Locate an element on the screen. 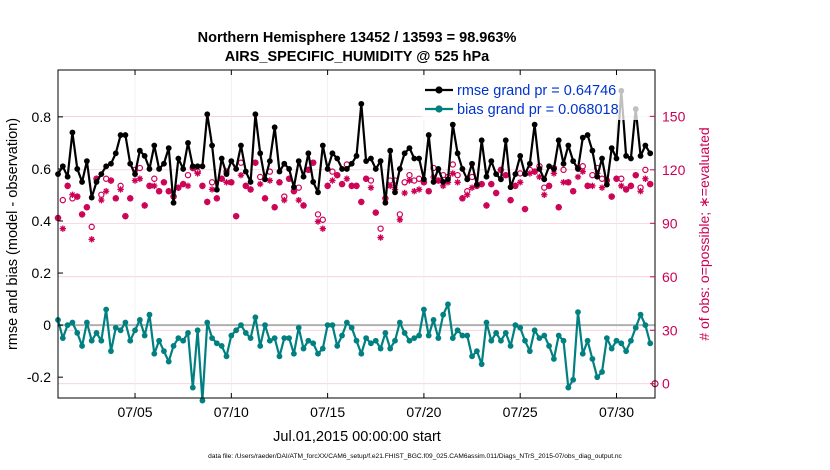  chart-title-line-2: AIRS_SPECIFIC_HUMIDITY @ 525 hPa is located at coordinates (357, 57).